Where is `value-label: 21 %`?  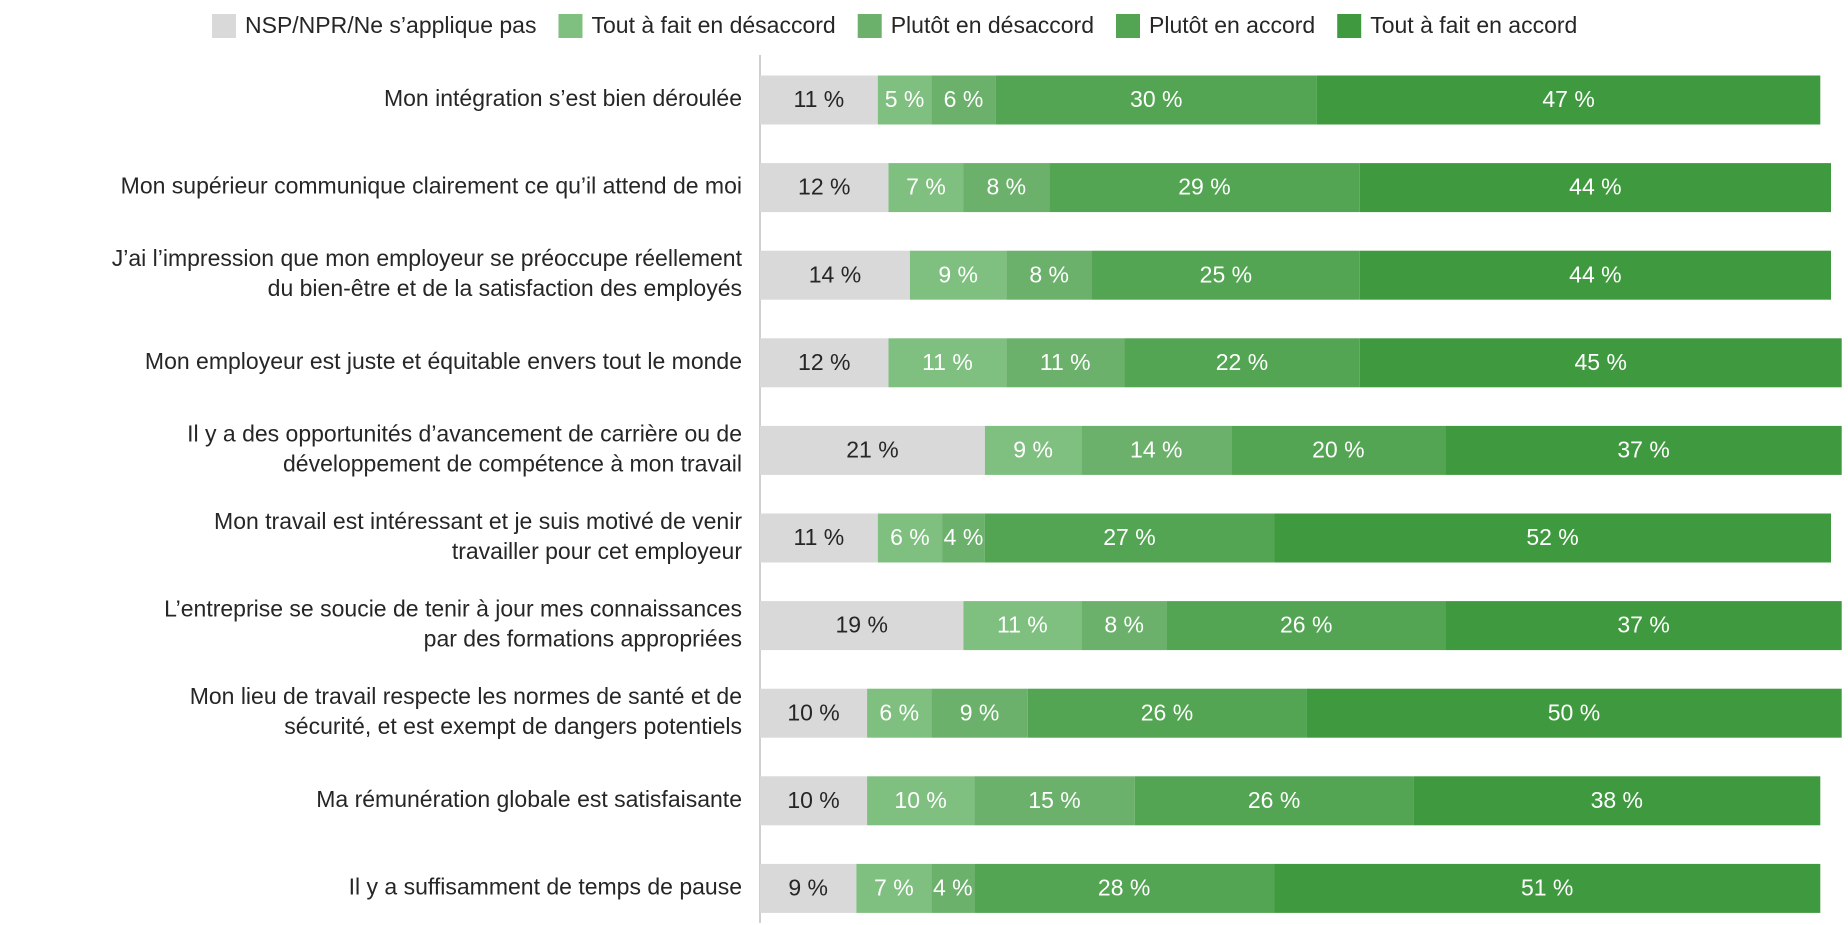 value-label: 21 % is located at coordinates (872, 449).